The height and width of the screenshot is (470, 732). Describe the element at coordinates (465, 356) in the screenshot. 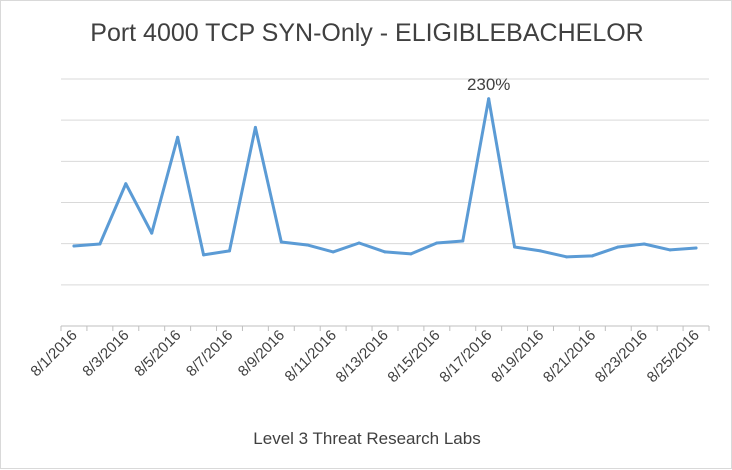

I see `x-tick-label: 8/17/2016` at that location.